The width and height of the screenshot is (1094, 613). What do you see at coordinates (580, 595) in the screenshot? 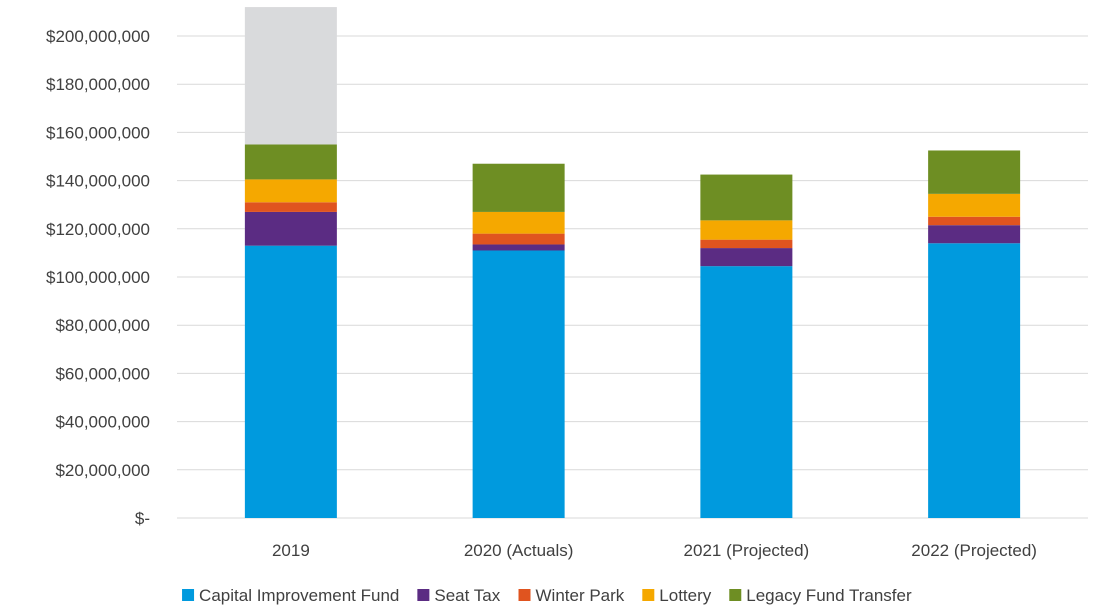
I see `legend-label: Winter Park` at bounding box center [580, 595].